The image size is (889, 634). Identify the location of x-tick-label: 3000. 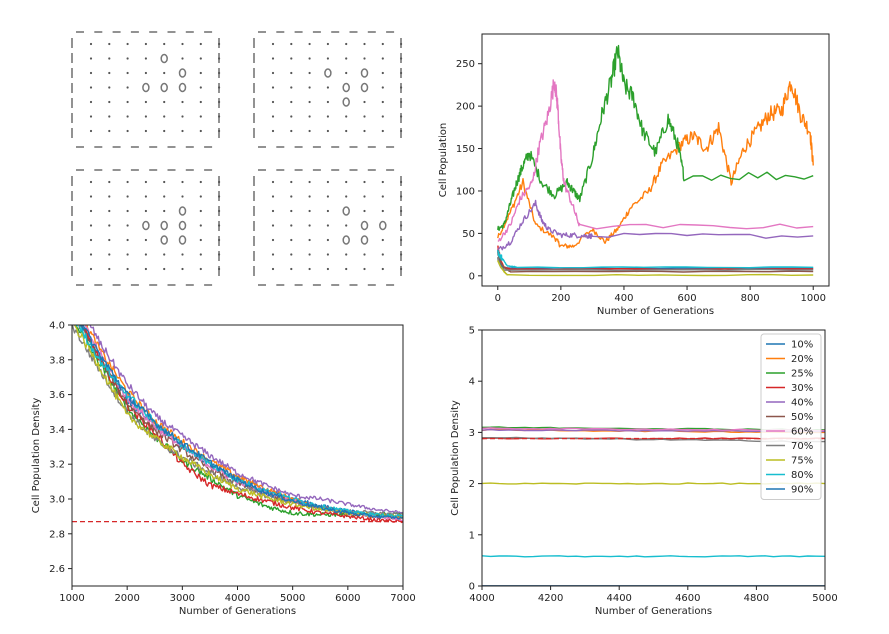
(182, 598).